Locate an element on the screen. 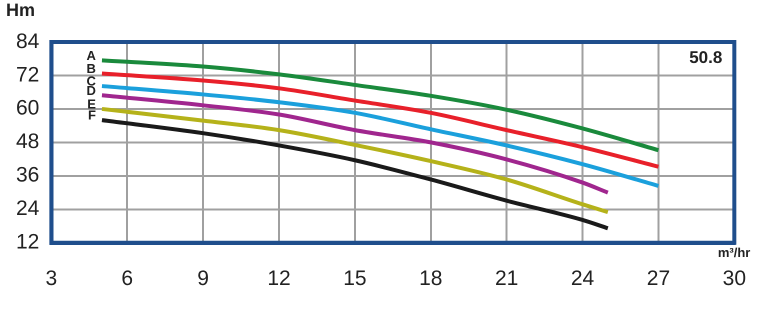  series-label: A is located at coordinates (91, 55).